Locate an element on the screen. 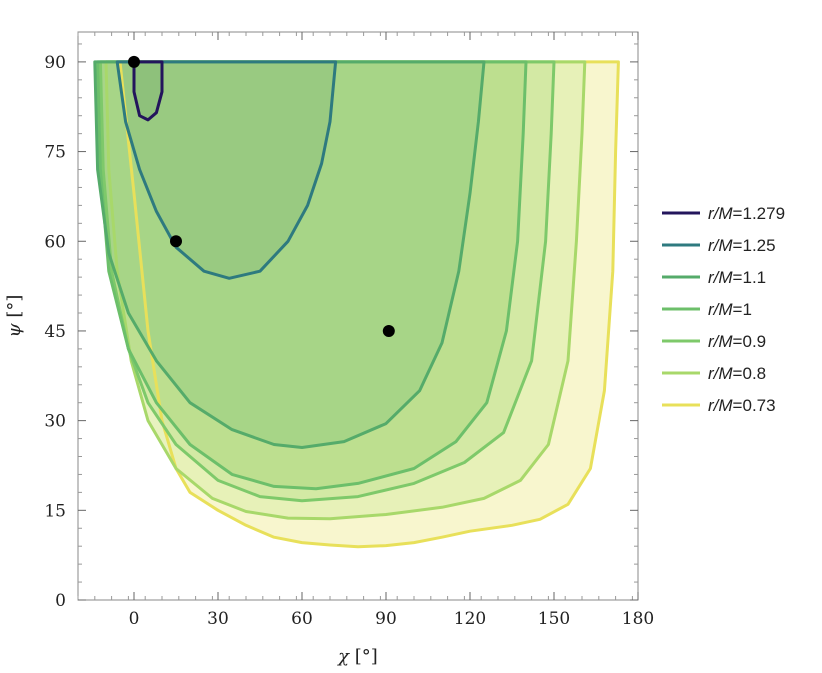  y-tick-label: 60 is located at coordinates (55, 242).